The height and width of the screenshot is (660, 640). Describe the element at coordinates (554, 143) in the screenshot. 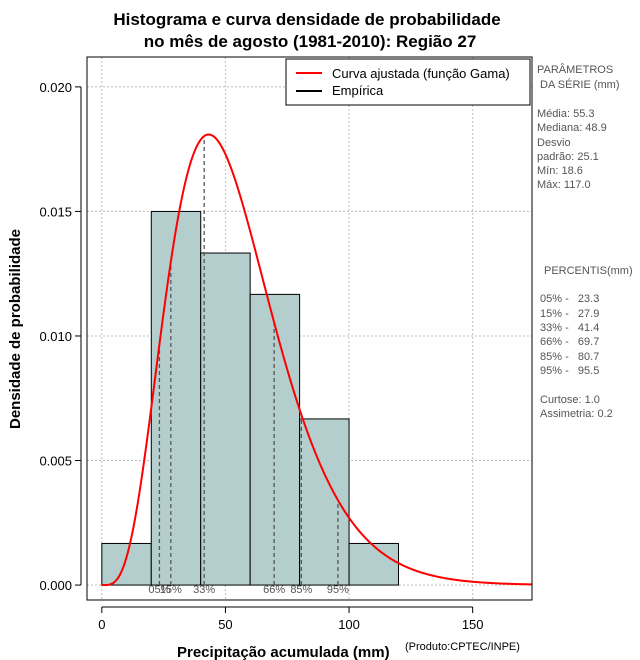

I see `param-std-line-1: Desvio` at that location.